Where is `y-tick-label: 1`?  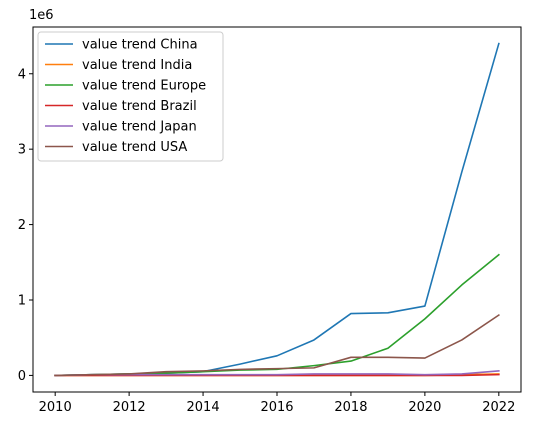 y-tick-label: 1 is located at coordinates (22, 300).